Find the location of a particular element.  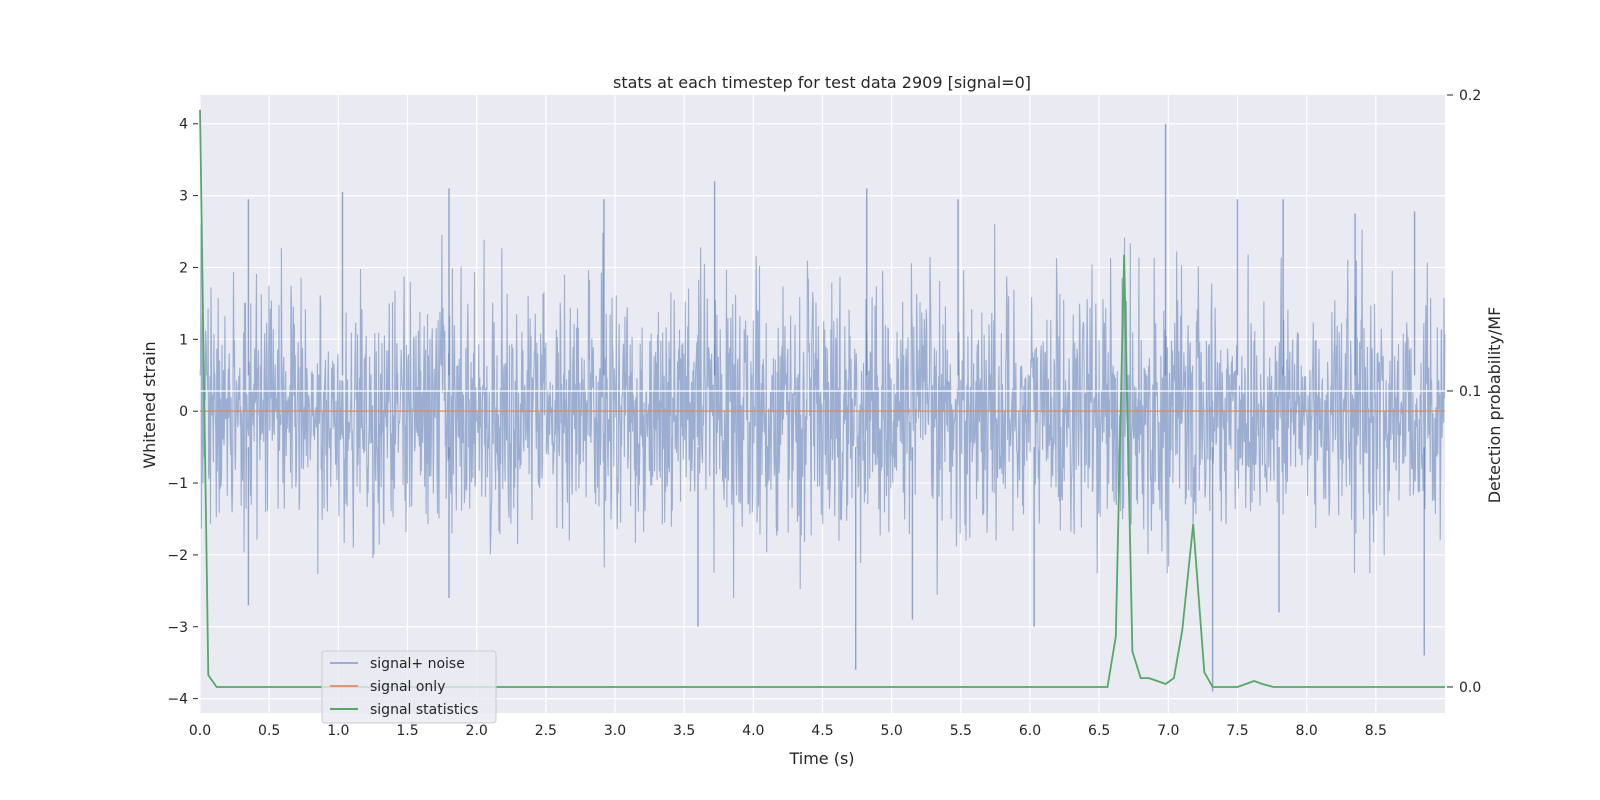

x-tick-label: 3.0 is located at coordinates (615, 731).